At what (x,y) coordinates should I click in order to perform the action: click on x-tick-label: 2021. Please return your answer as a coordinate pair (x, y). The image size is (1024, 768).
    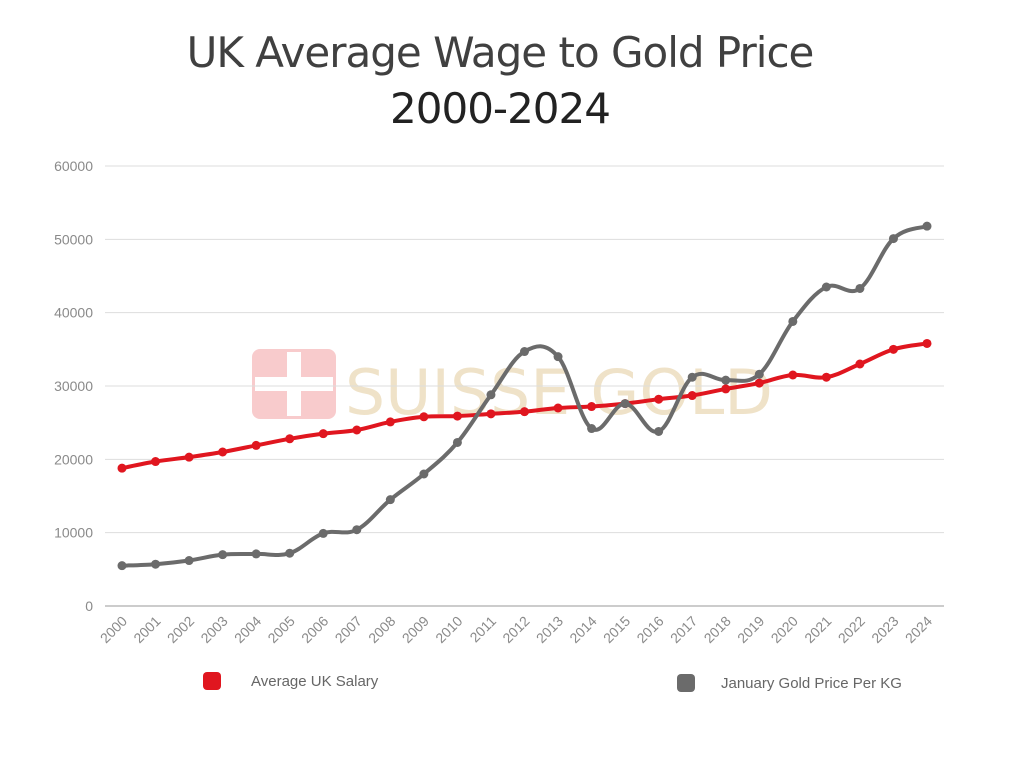
    Looking at the image, I should click on (817, 629).